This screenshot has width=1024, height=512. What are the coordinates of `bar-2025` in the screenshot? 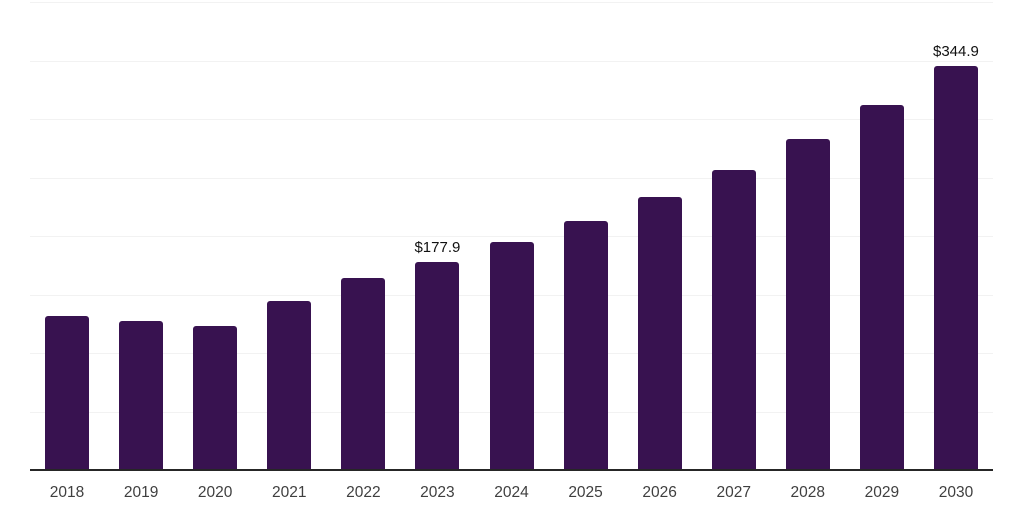 It's located at (585, 345).